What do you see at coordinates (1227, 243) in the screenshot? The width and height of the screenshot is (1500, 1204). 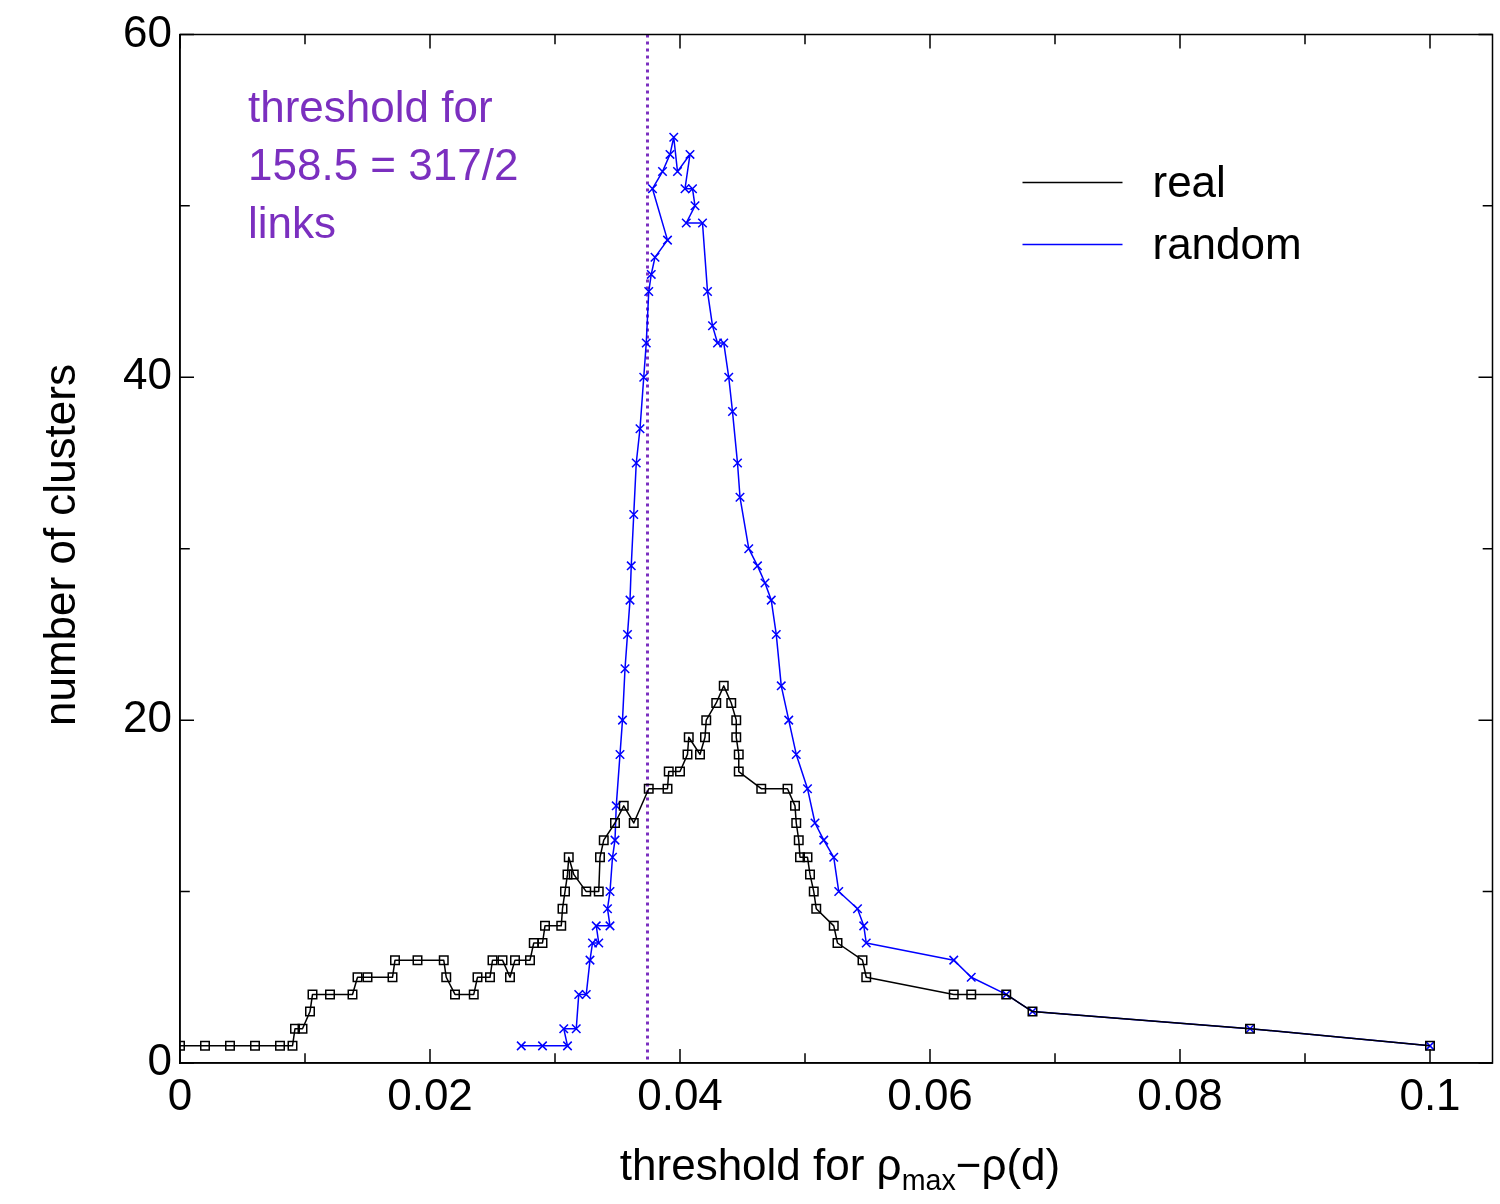 I see `legend-label: random` at bounding box center [1227, 243].